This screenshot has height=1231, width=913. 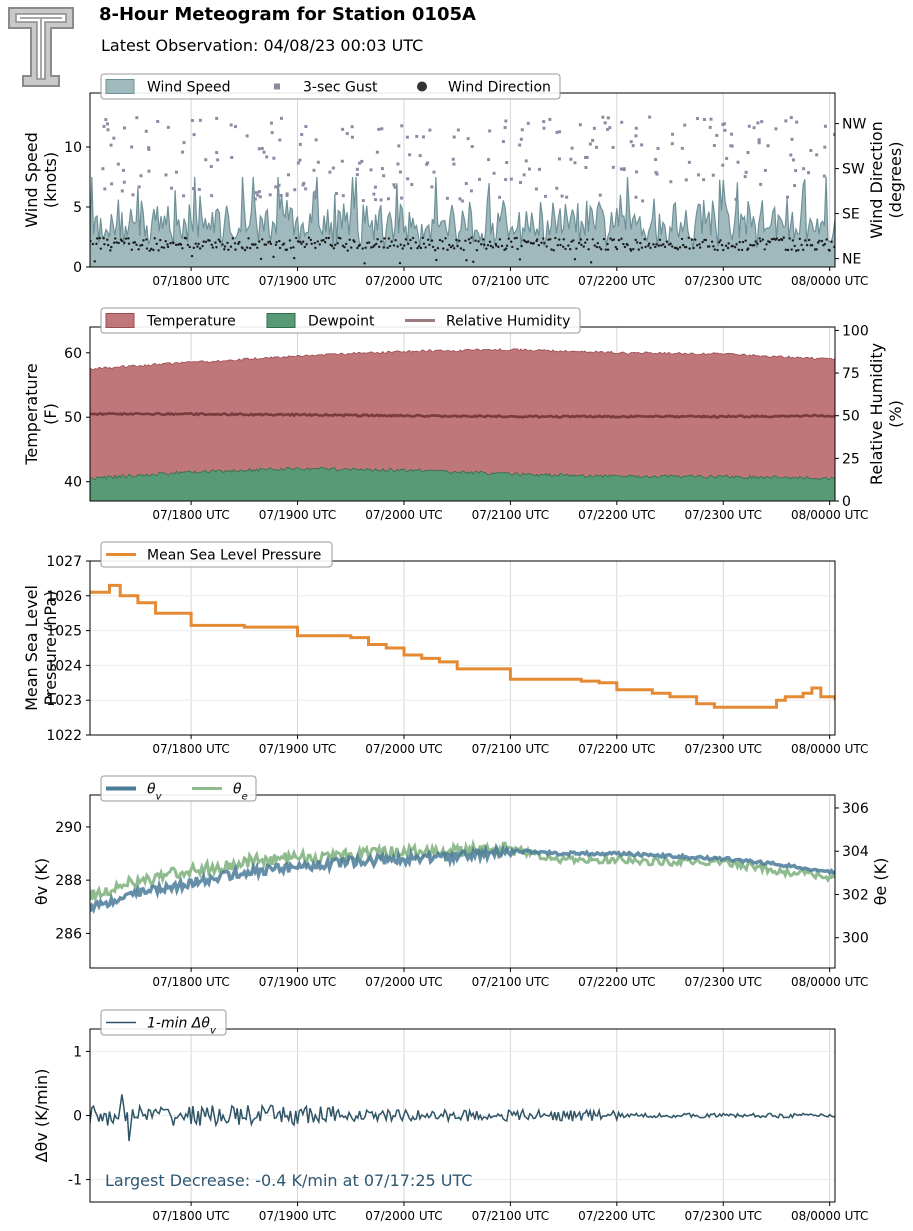 I want to click on y-tick-label: 1022, so click(x=64, y=736).